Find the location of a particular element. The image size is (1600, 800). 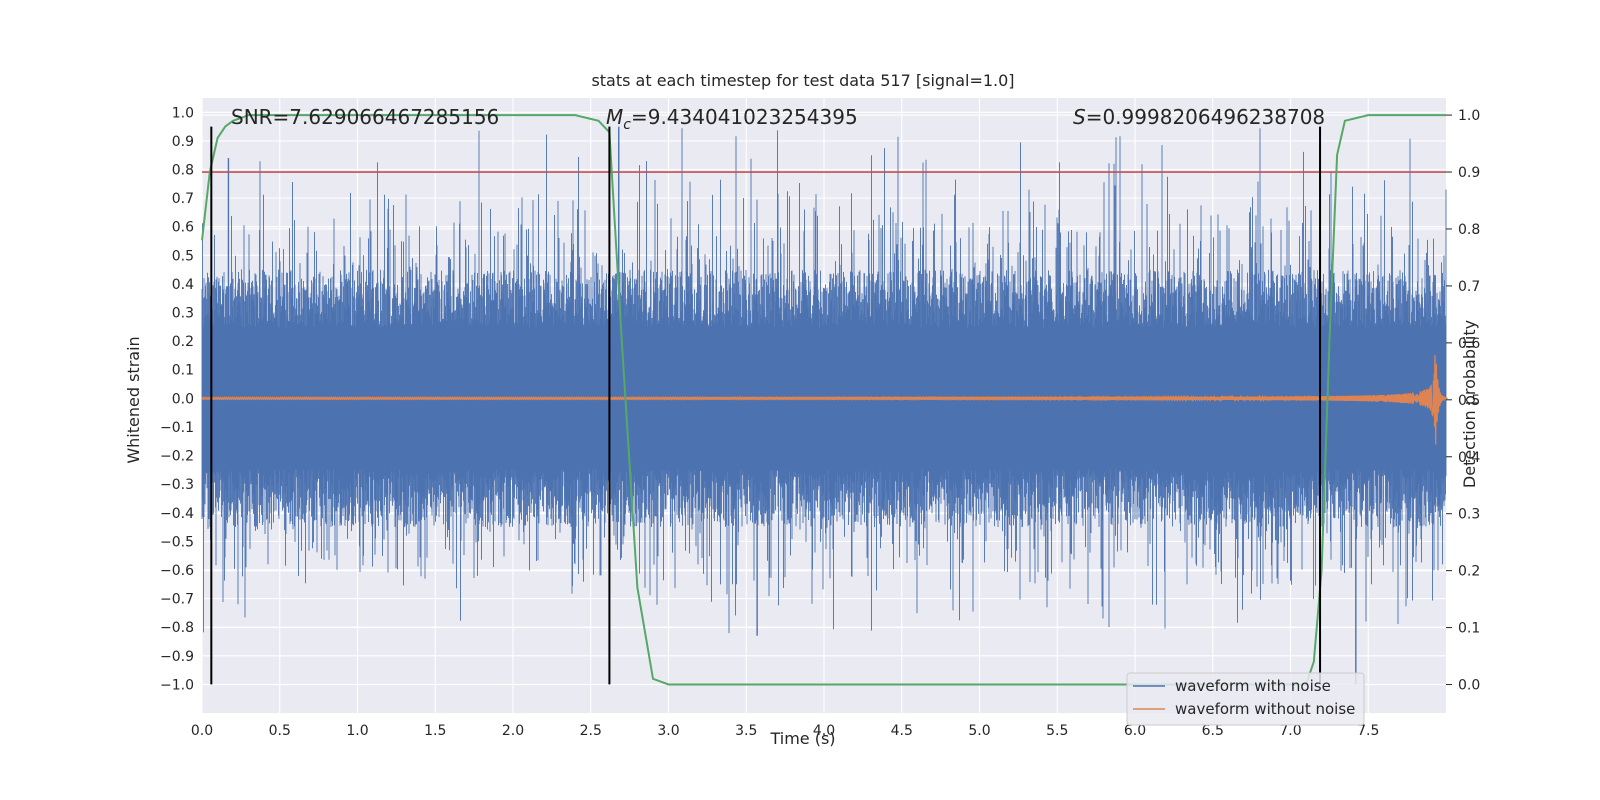

y-tick-label: −0.9 is located at coordinates (177, 657).